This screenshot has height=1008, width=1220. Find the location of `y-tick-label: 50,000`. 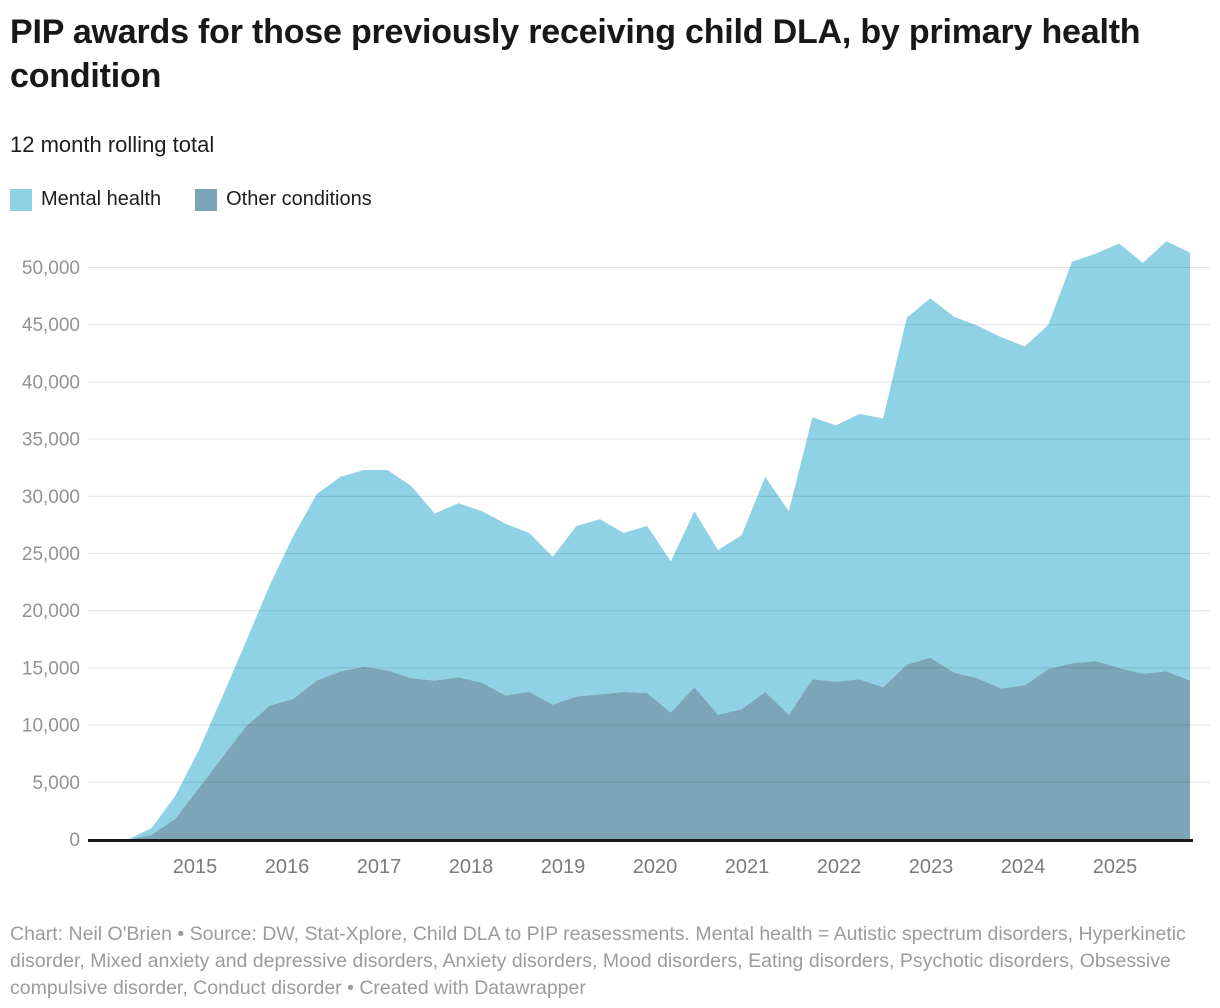

y-tick-label: 50,000 is located at coordinates (51, 268).